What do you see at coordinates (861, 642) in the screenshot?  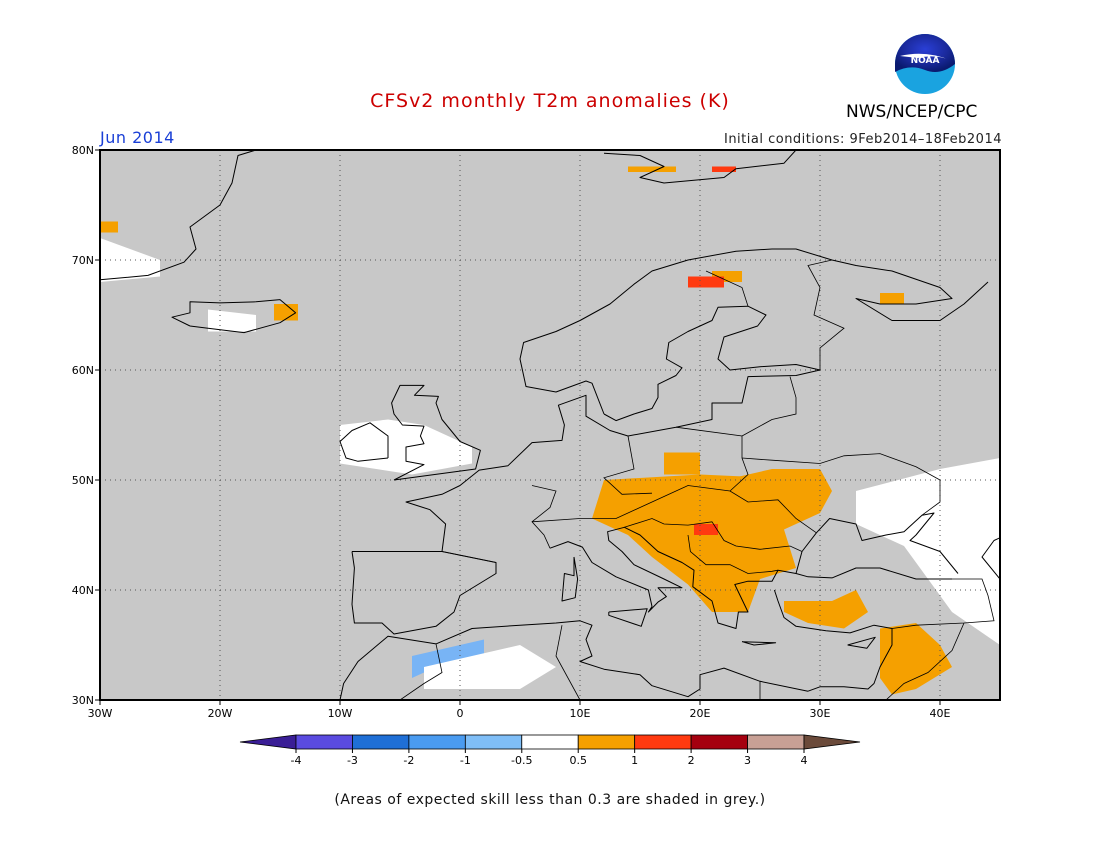 I see `coastline-cyprus` at bounding box center [861, 642].